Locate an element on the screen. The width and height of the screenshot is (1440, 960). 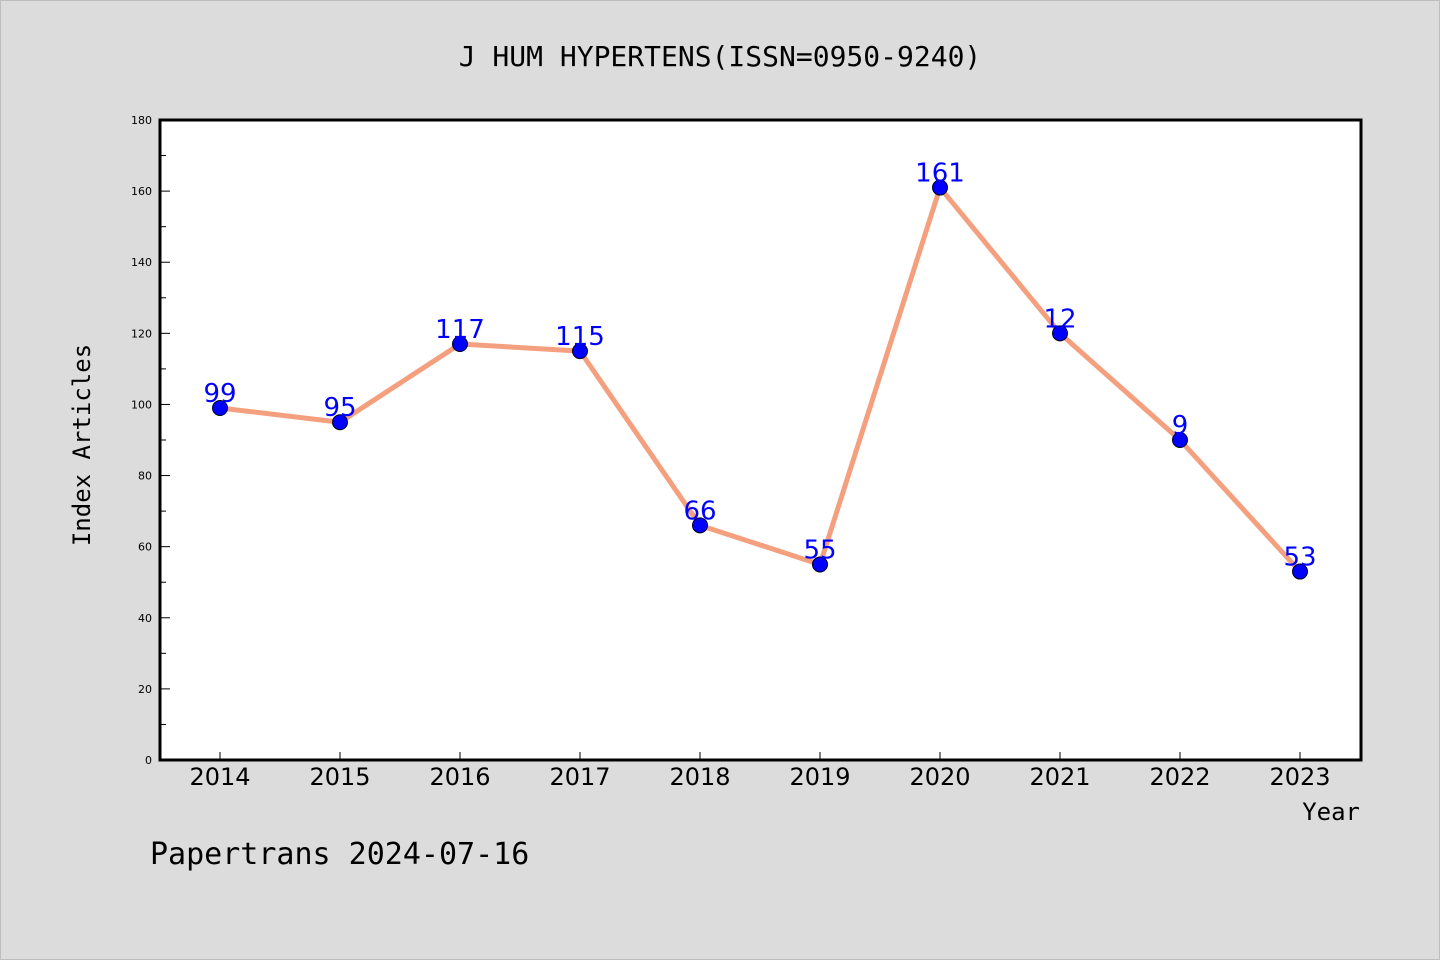
data-label: 99 is located at coordinates (219, 394).